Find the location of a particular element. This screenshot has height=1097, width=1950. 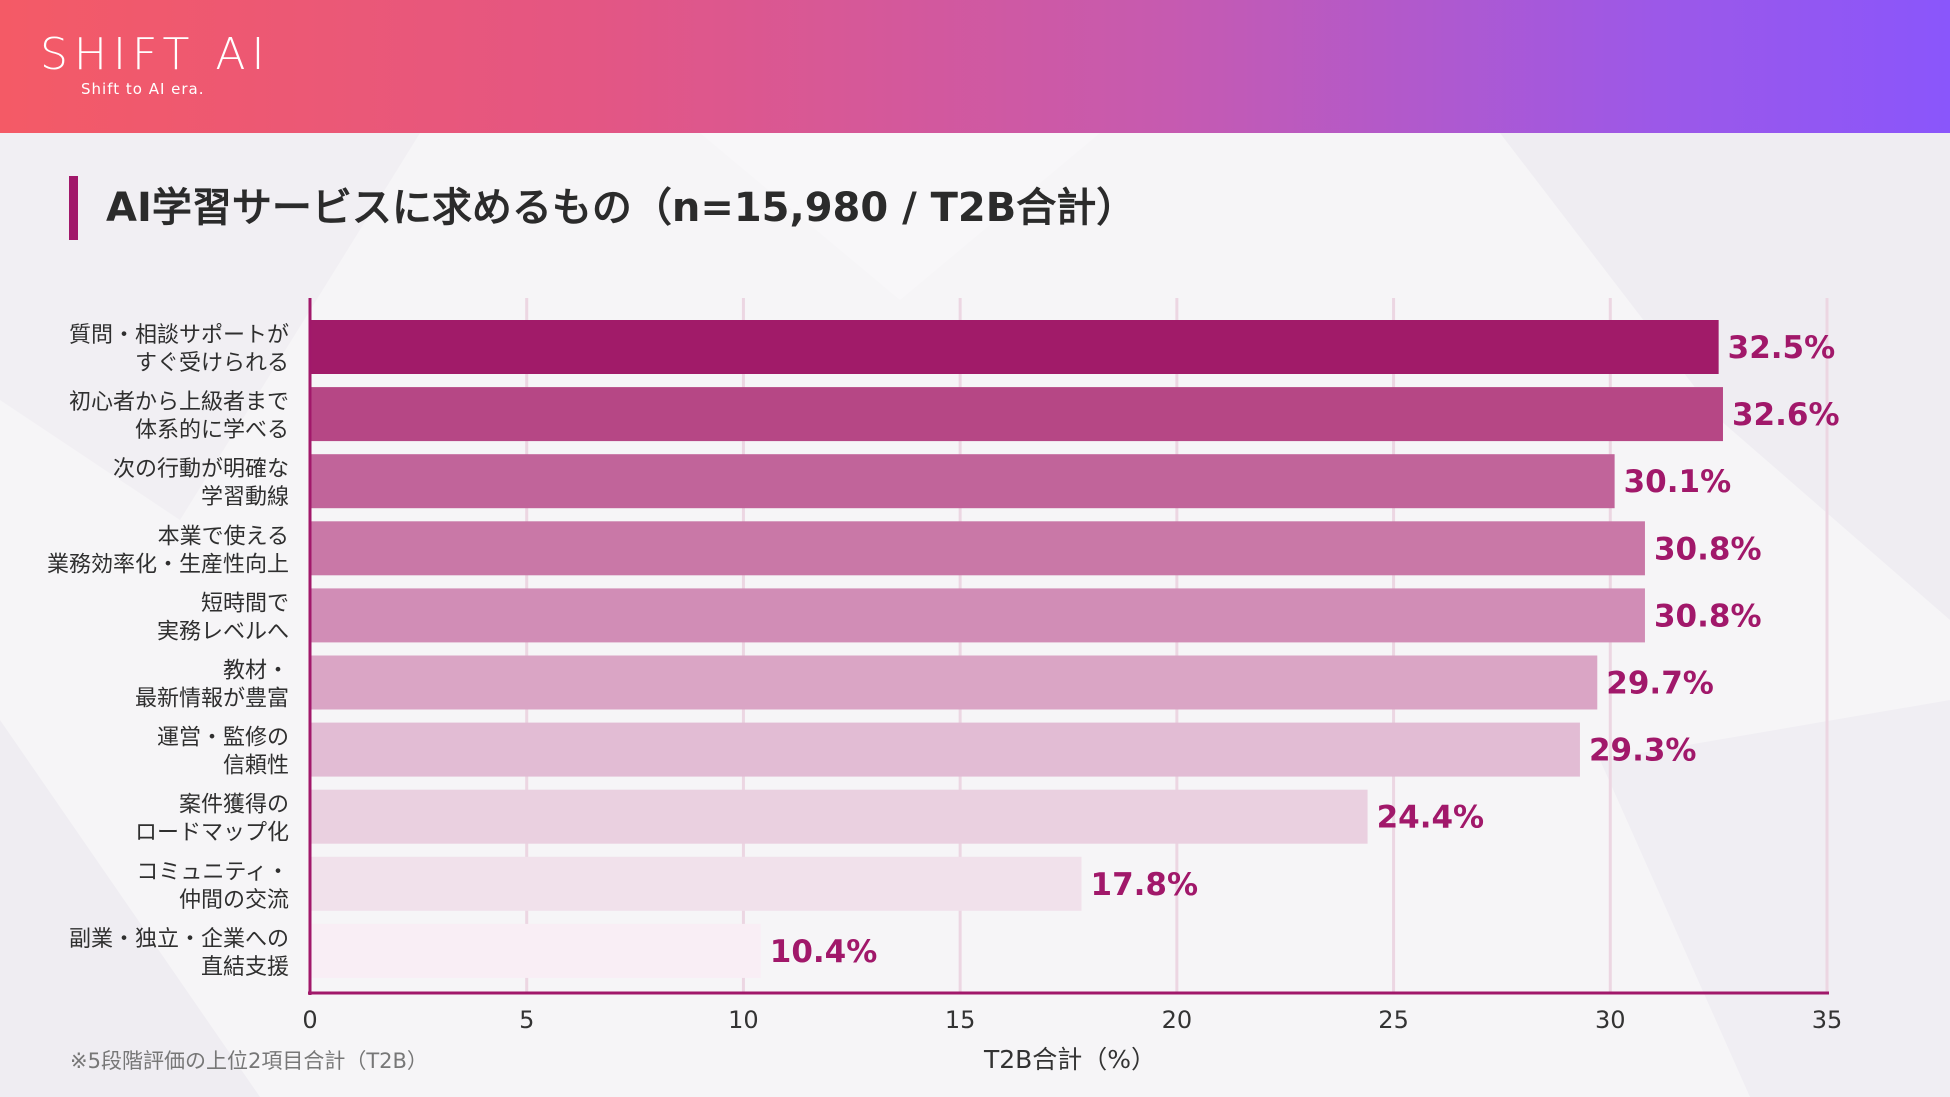

category-label-10-line-1: 副業・独立・企業への is located at coordinates (179, 939).